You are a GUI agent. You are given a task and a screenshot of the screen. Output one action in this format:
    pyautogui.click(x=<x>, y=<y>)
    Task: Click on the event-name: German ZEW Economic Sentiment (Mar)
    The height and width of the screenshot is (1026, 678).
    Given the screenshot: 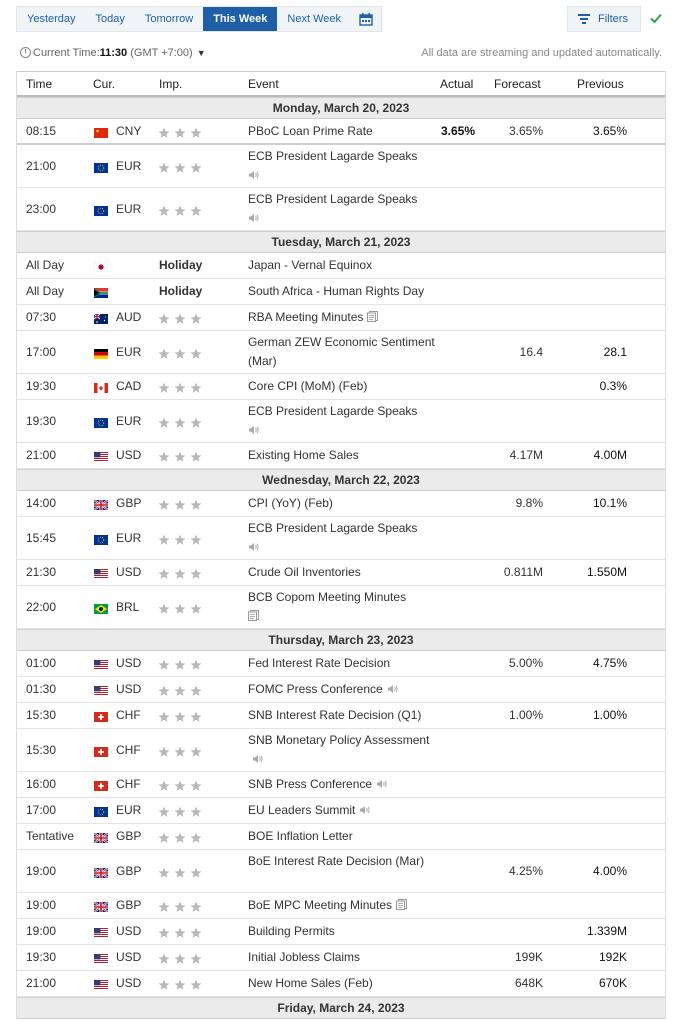 What is the action you would take?
    pyautogui.click(x=341, y=351)
    